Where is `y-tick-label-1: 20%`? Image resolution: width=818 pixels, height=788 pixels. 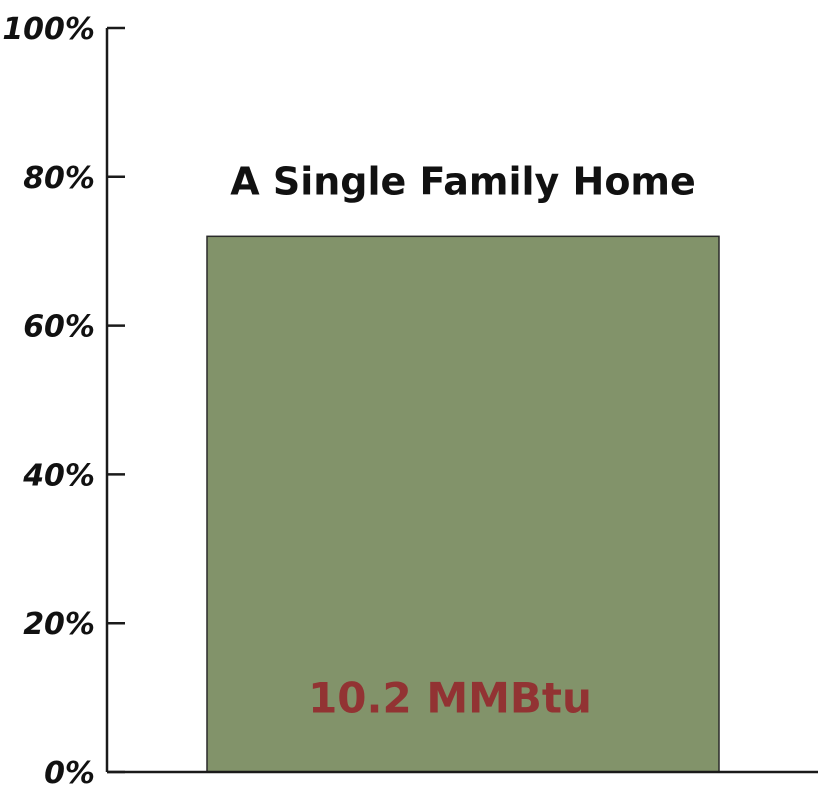
y-tick-label-1: 20% is located at coordinates (59, 624).